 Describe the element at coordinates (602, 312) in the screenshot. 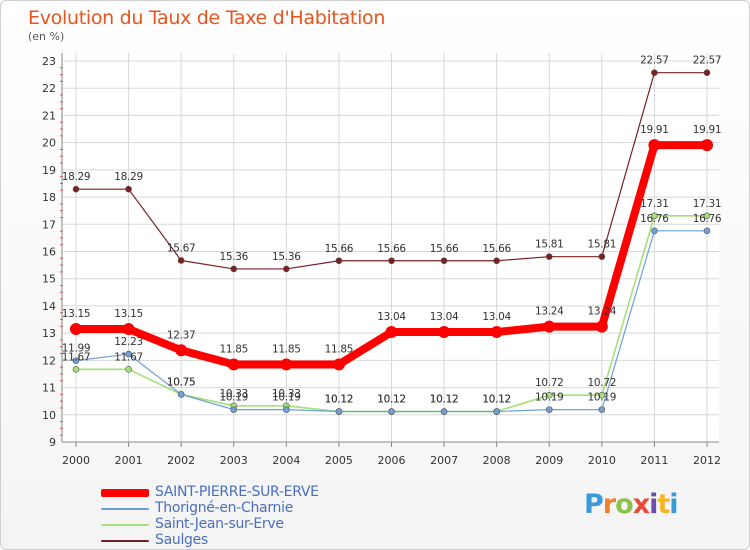

I see `data-label: 13.24` at that location.